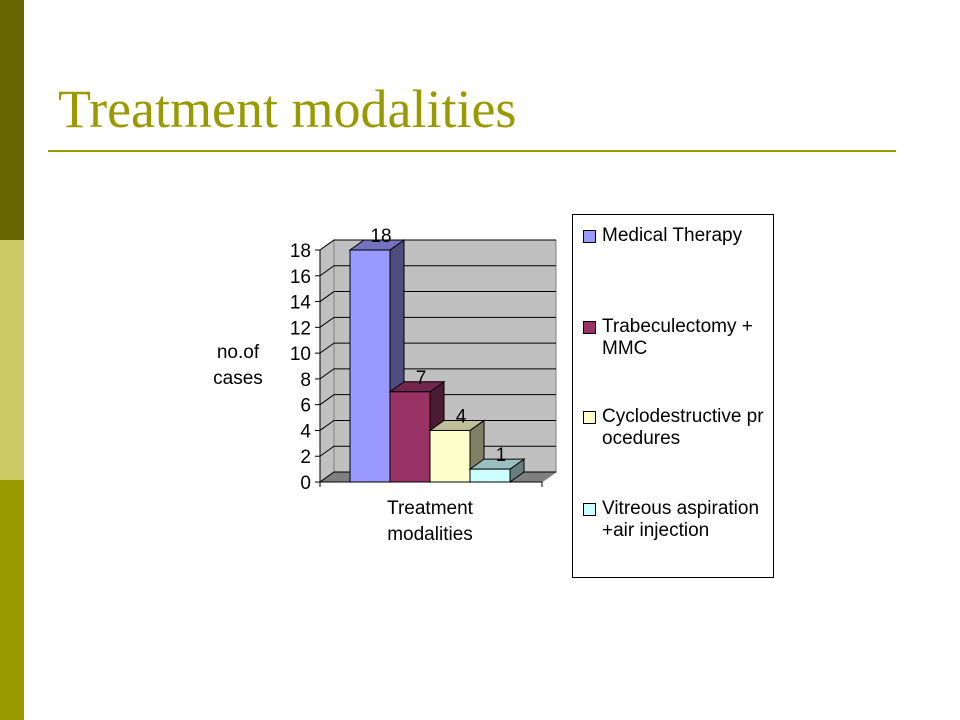  What do you see at coordinates (589, 236) in the screenshot?
I see `legend-swatch-medical-therapy` at bounding box center [589, 236].